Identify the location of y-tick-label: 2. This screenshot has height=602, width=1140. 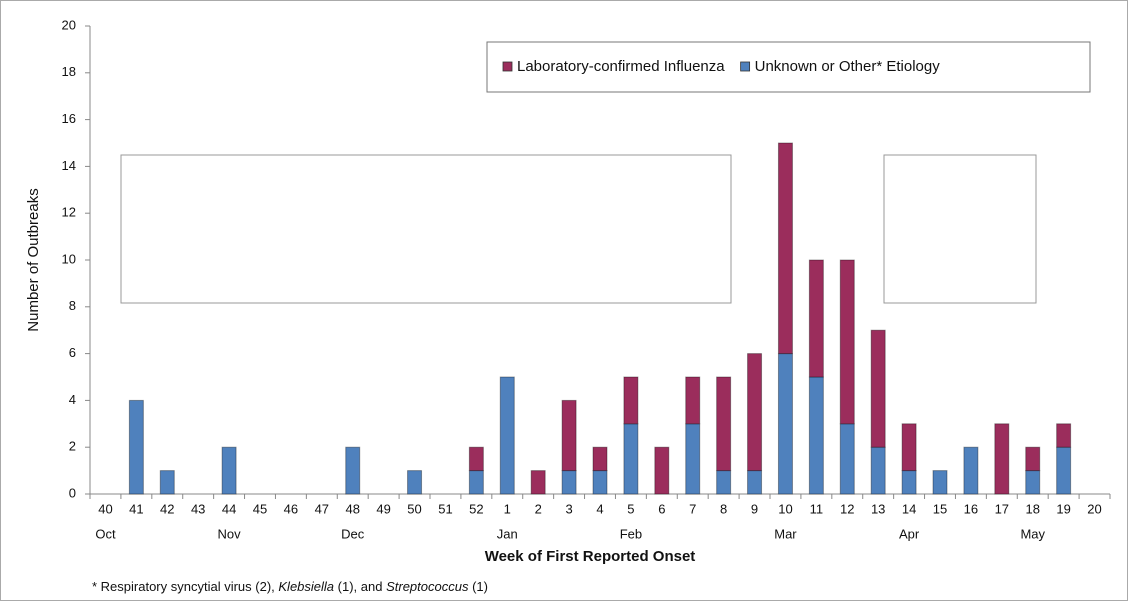
(72, 446).